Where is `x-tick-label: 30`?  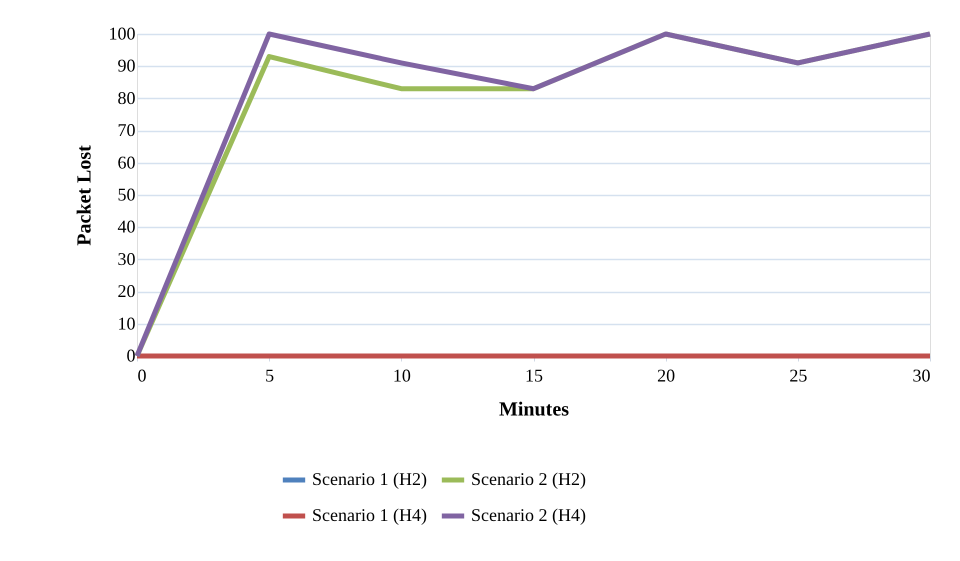
x-tick-label: 30 is located at coordinates (921, 376).